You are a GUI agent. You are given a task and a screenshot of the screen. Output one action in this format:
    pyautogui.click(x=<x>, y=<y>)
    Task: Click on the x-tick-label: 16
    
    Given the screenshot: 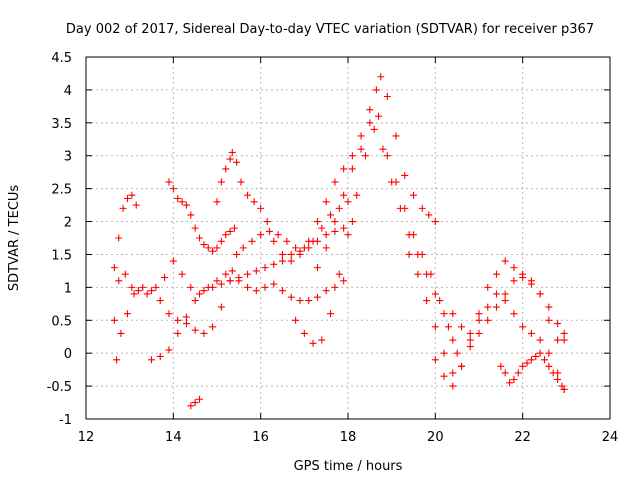 What is the action you would take?
    pyautogui.click(x=260, y=437)
    